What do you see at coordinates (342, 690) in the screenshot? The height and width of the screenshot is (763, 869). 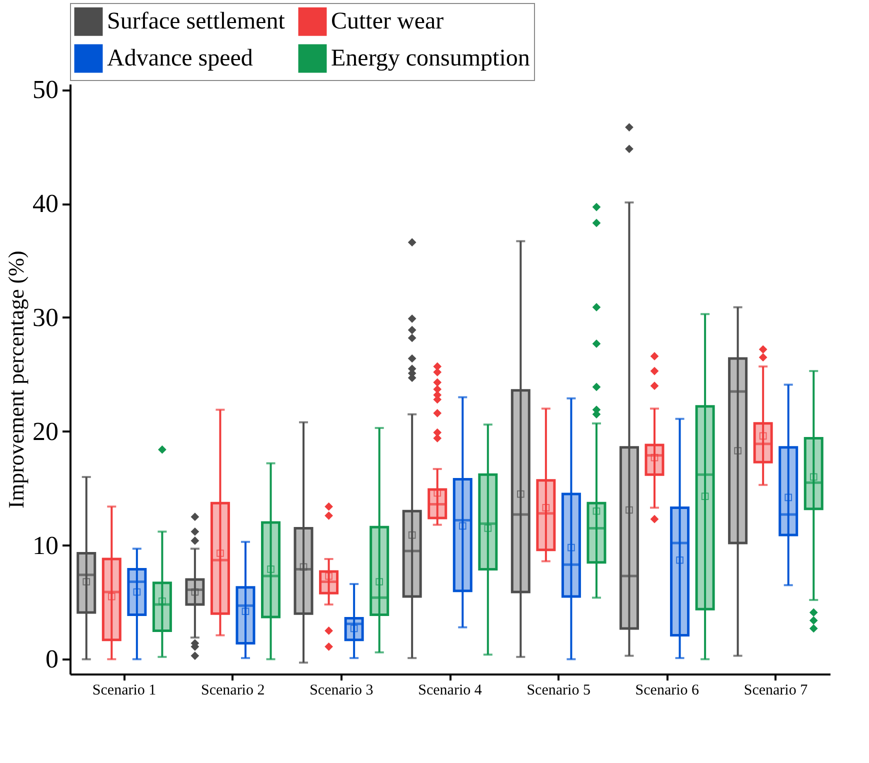 I see `x-tick-label: Scenario 3` at bounding box center [342, 690].